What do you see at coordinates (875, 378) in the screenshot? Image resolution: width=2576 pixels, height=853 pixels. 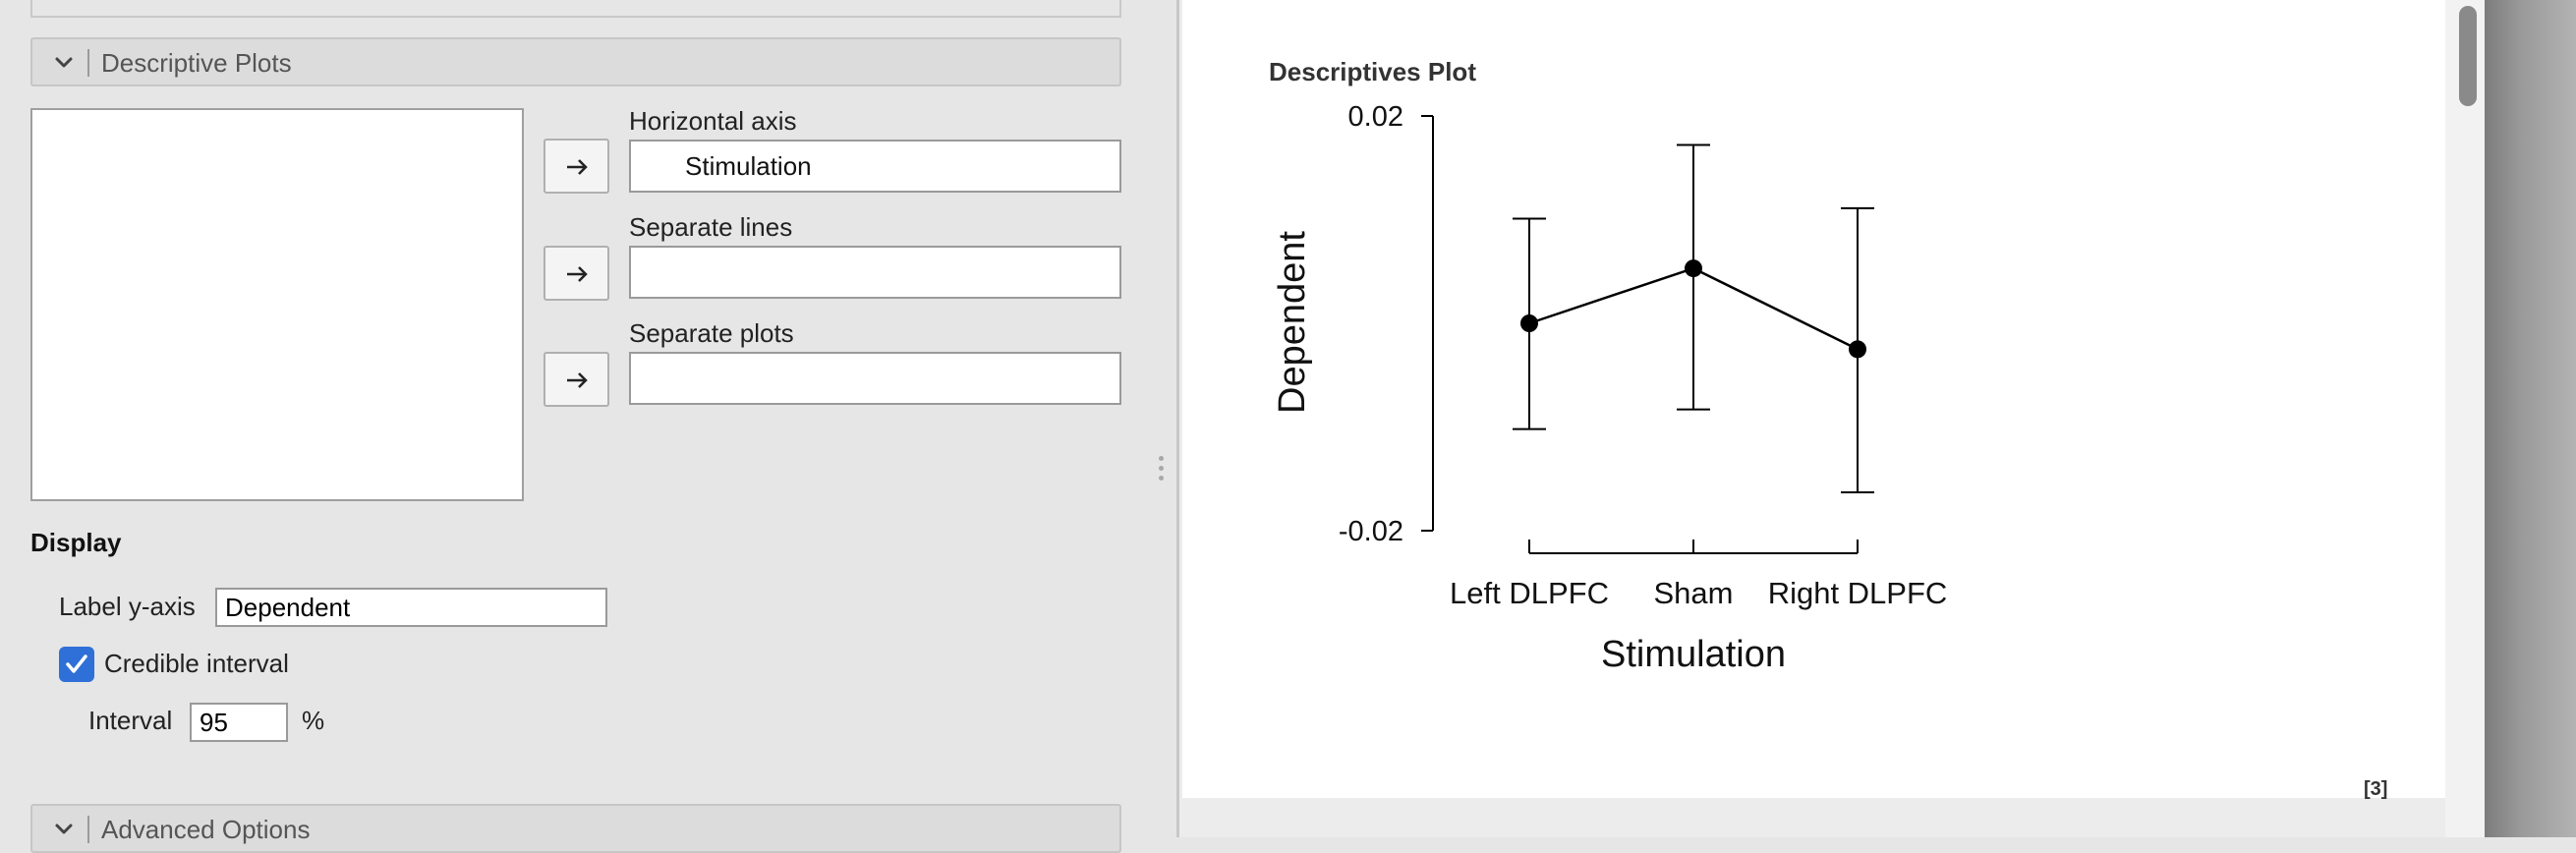 I see `separate-plots-box` at bounding box center [875, 378].